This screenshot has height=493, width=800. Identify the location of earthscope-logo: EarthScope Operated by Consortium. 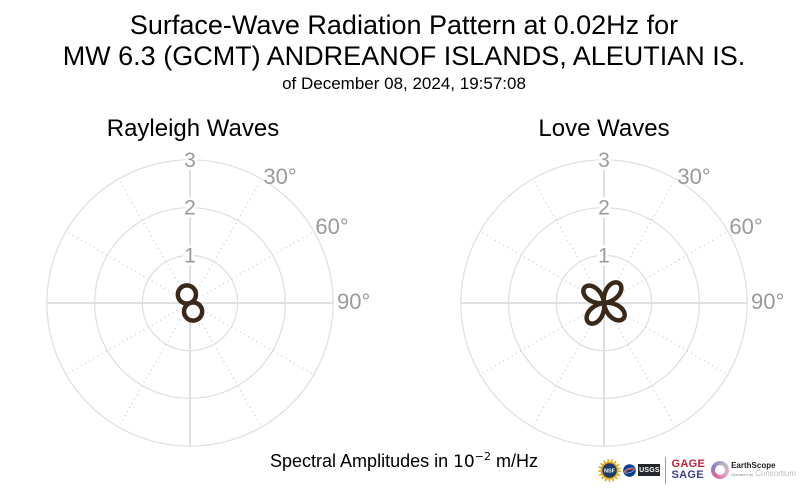
(753, 470).